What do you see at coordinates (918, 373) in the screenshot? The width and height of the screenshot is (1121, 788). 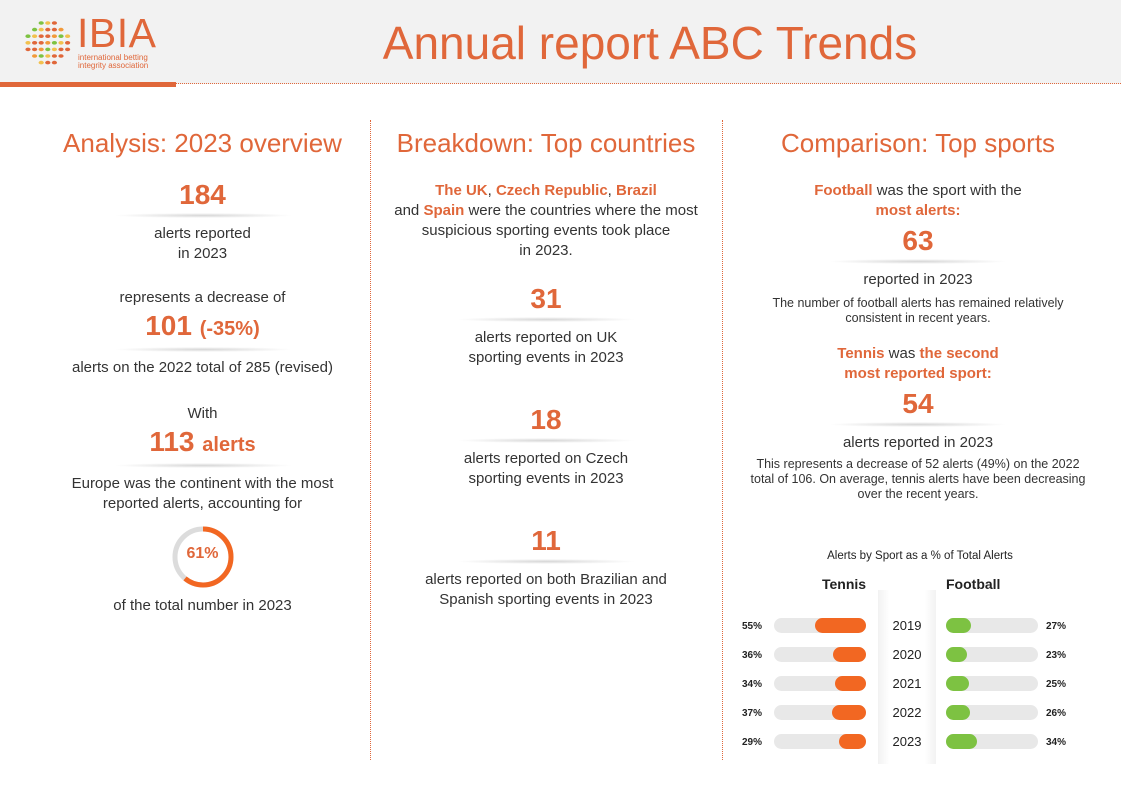 I see `tennis-intro-line2: most reported sport:` at bounding box center [918, 373].